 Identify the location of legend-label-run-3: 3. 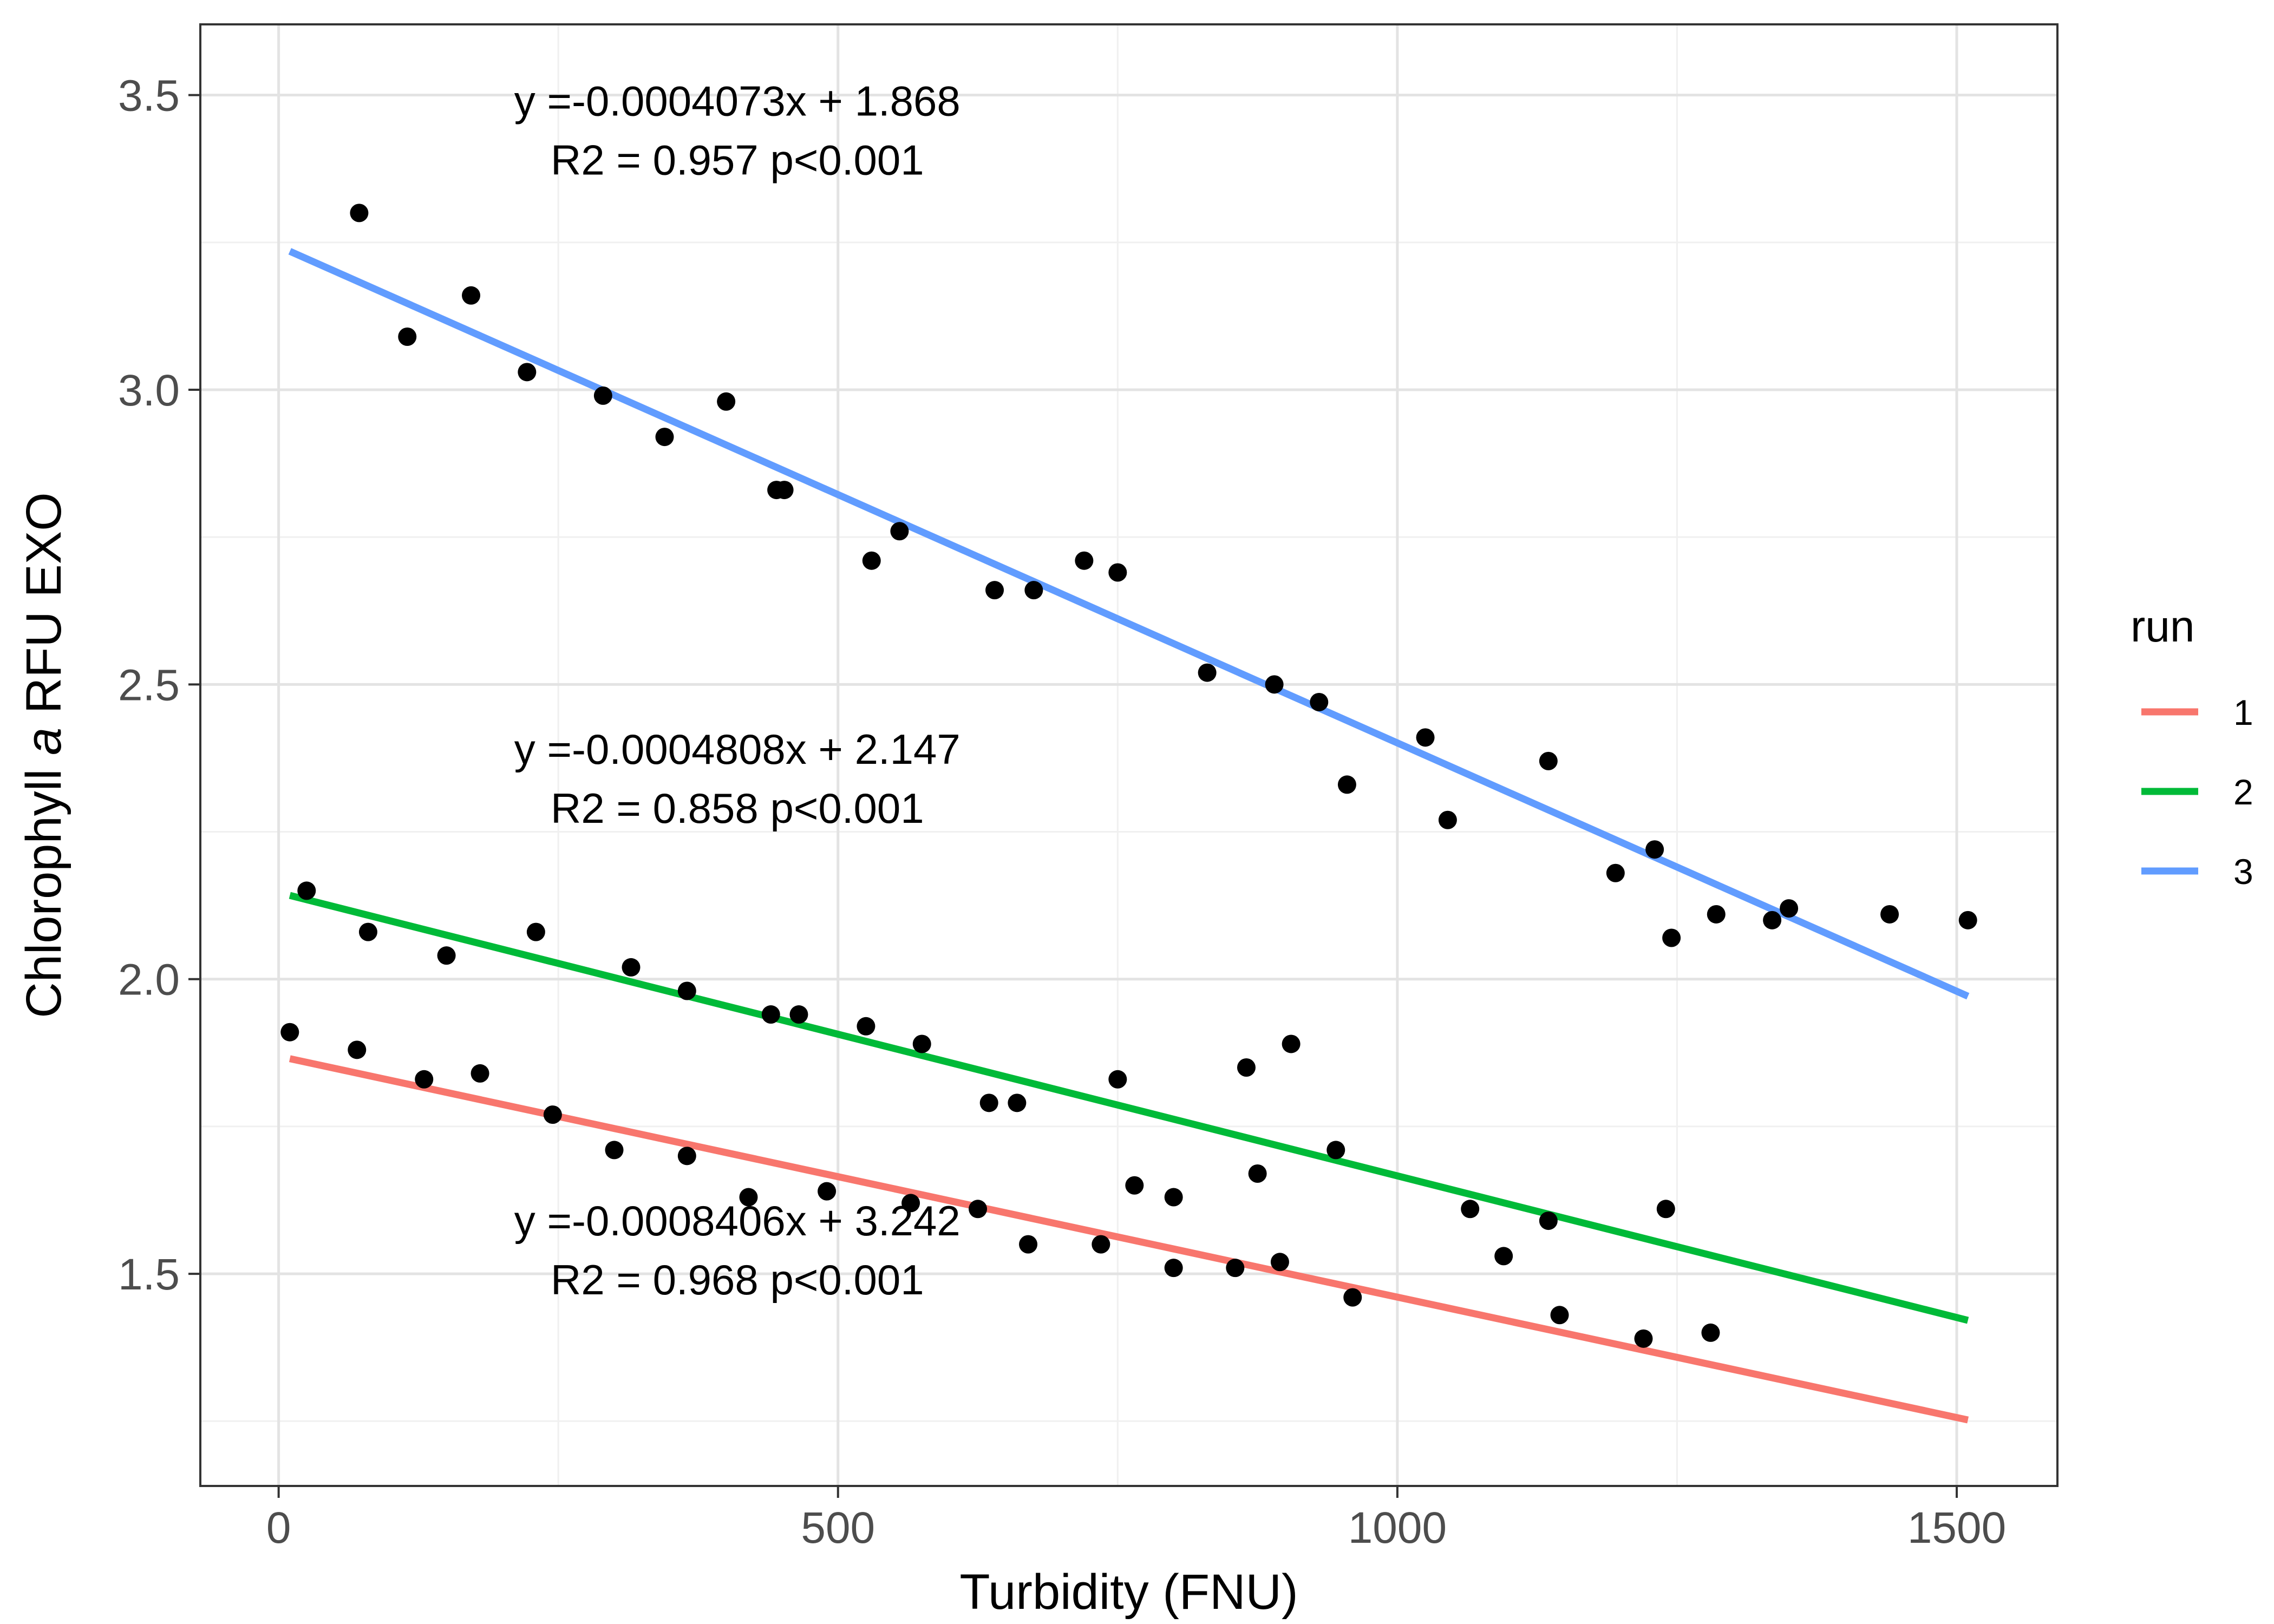
(2243, 872).